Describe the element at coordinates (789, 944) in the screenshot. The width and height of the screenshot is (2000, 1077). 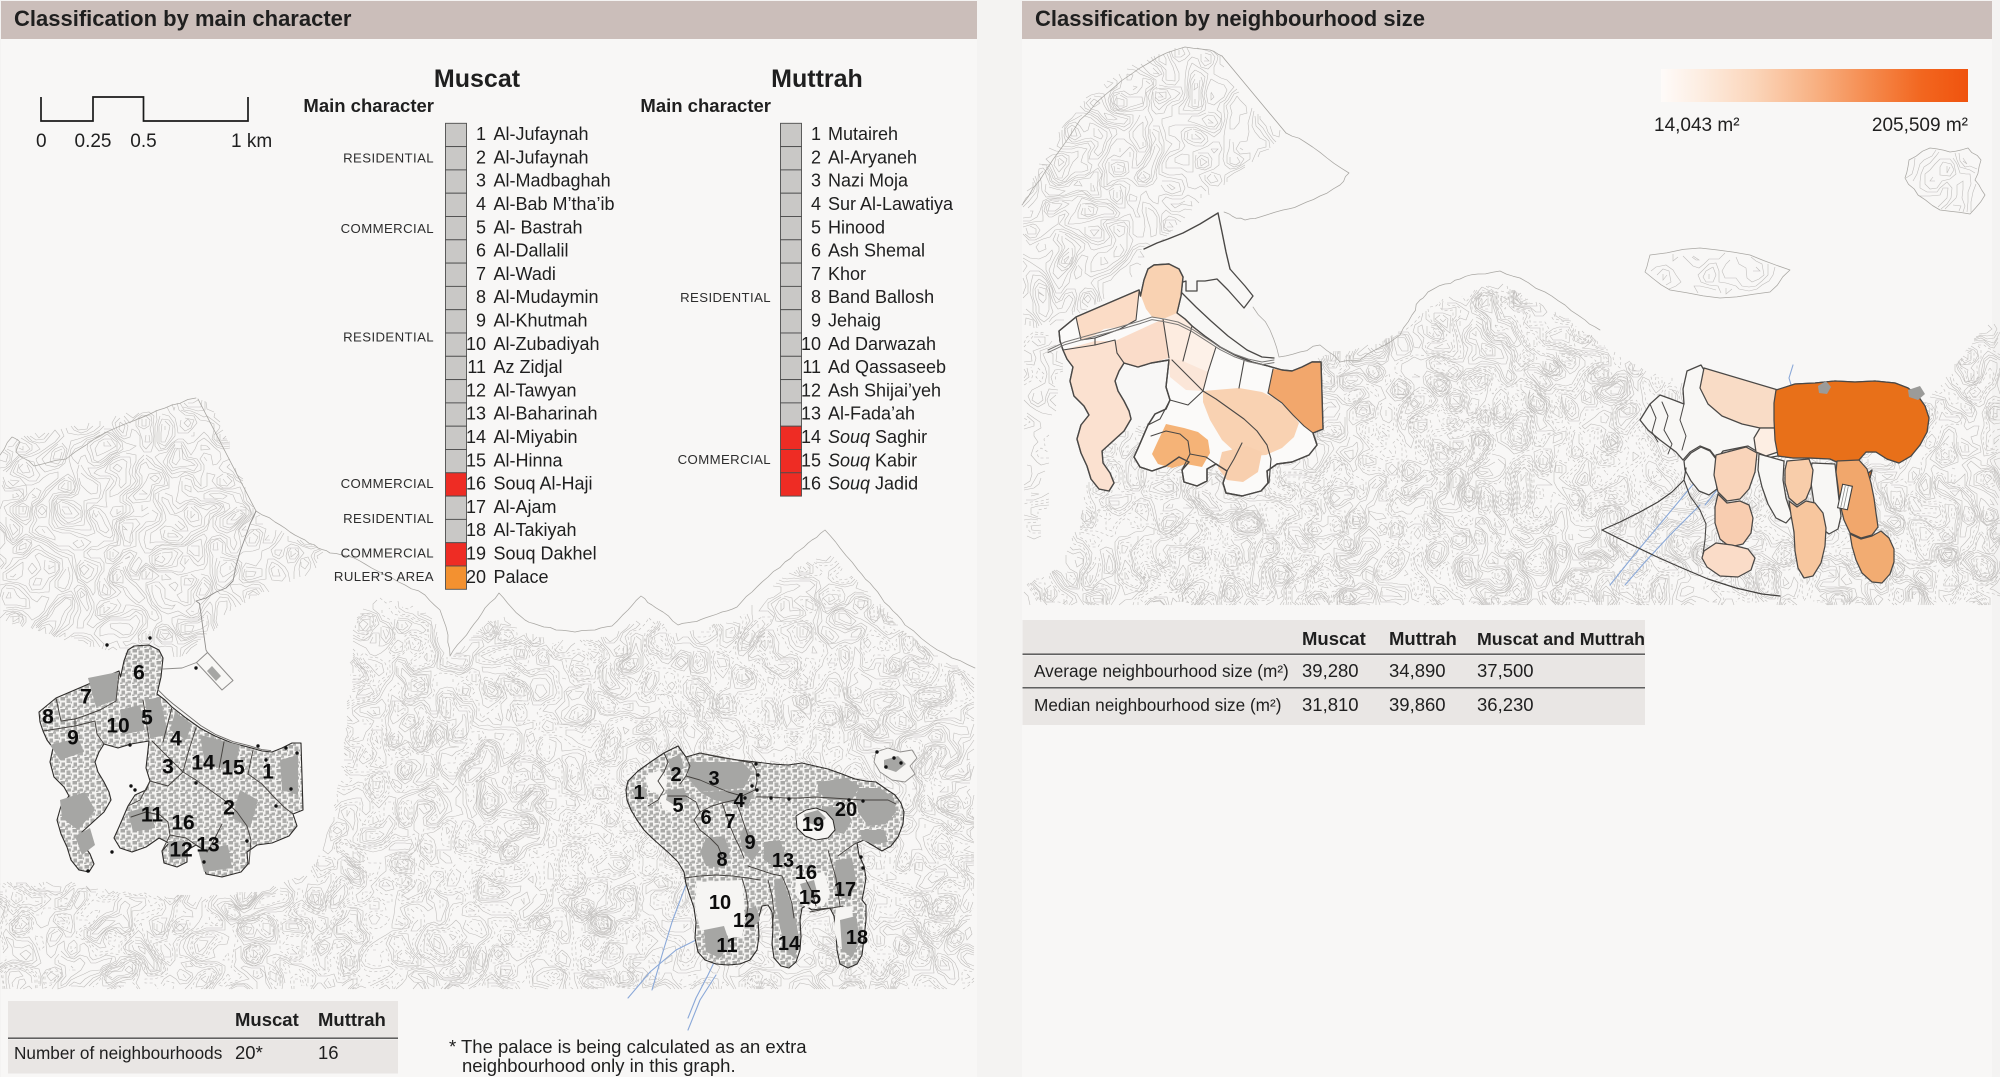
I see `svg-text: 14` at that location.